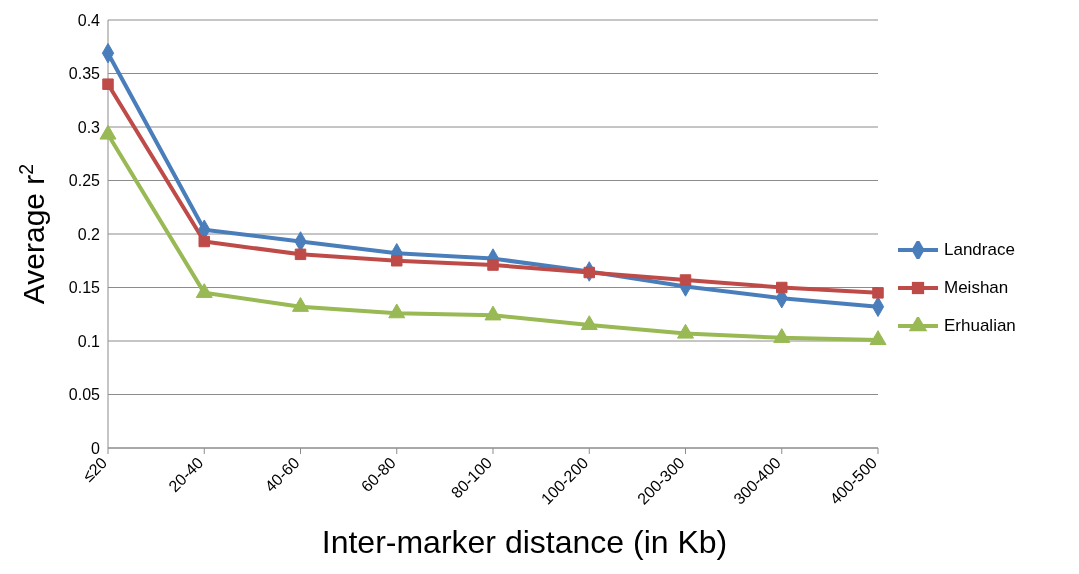 This screenshot has height=574, width=1079. What do you see at coordinates (96, 448) in the screenshot?
I see `y-tick-label: 0` at bounding box center [96, 448].